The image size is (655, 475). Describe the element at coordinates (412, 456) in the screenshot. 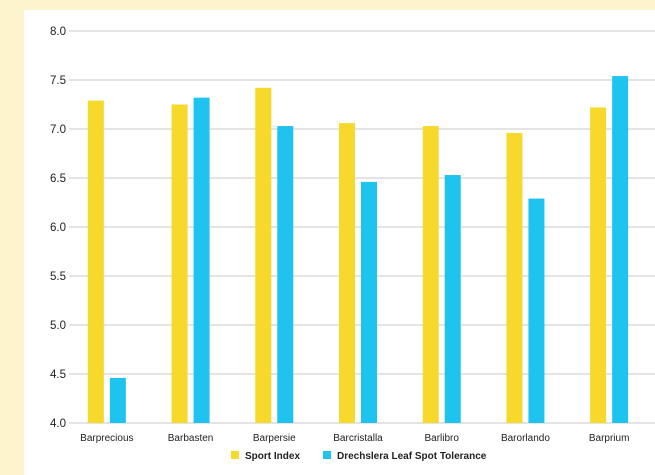

I see `legend-label: Drechslera Leaf Spot Tolerance` at that location.